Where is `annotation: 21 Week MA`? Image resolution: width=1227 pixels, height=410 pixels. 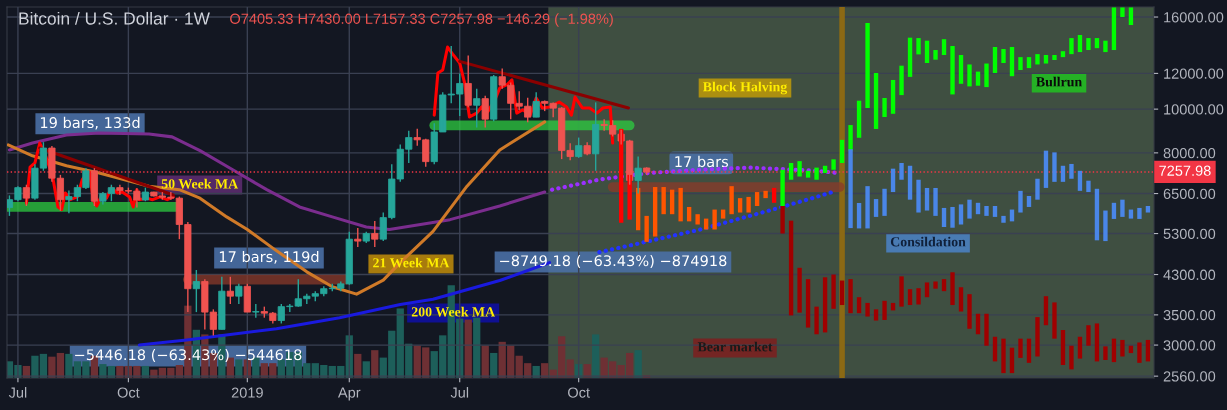
annotation: 21 Week MA is located at coordinates (411, 262).